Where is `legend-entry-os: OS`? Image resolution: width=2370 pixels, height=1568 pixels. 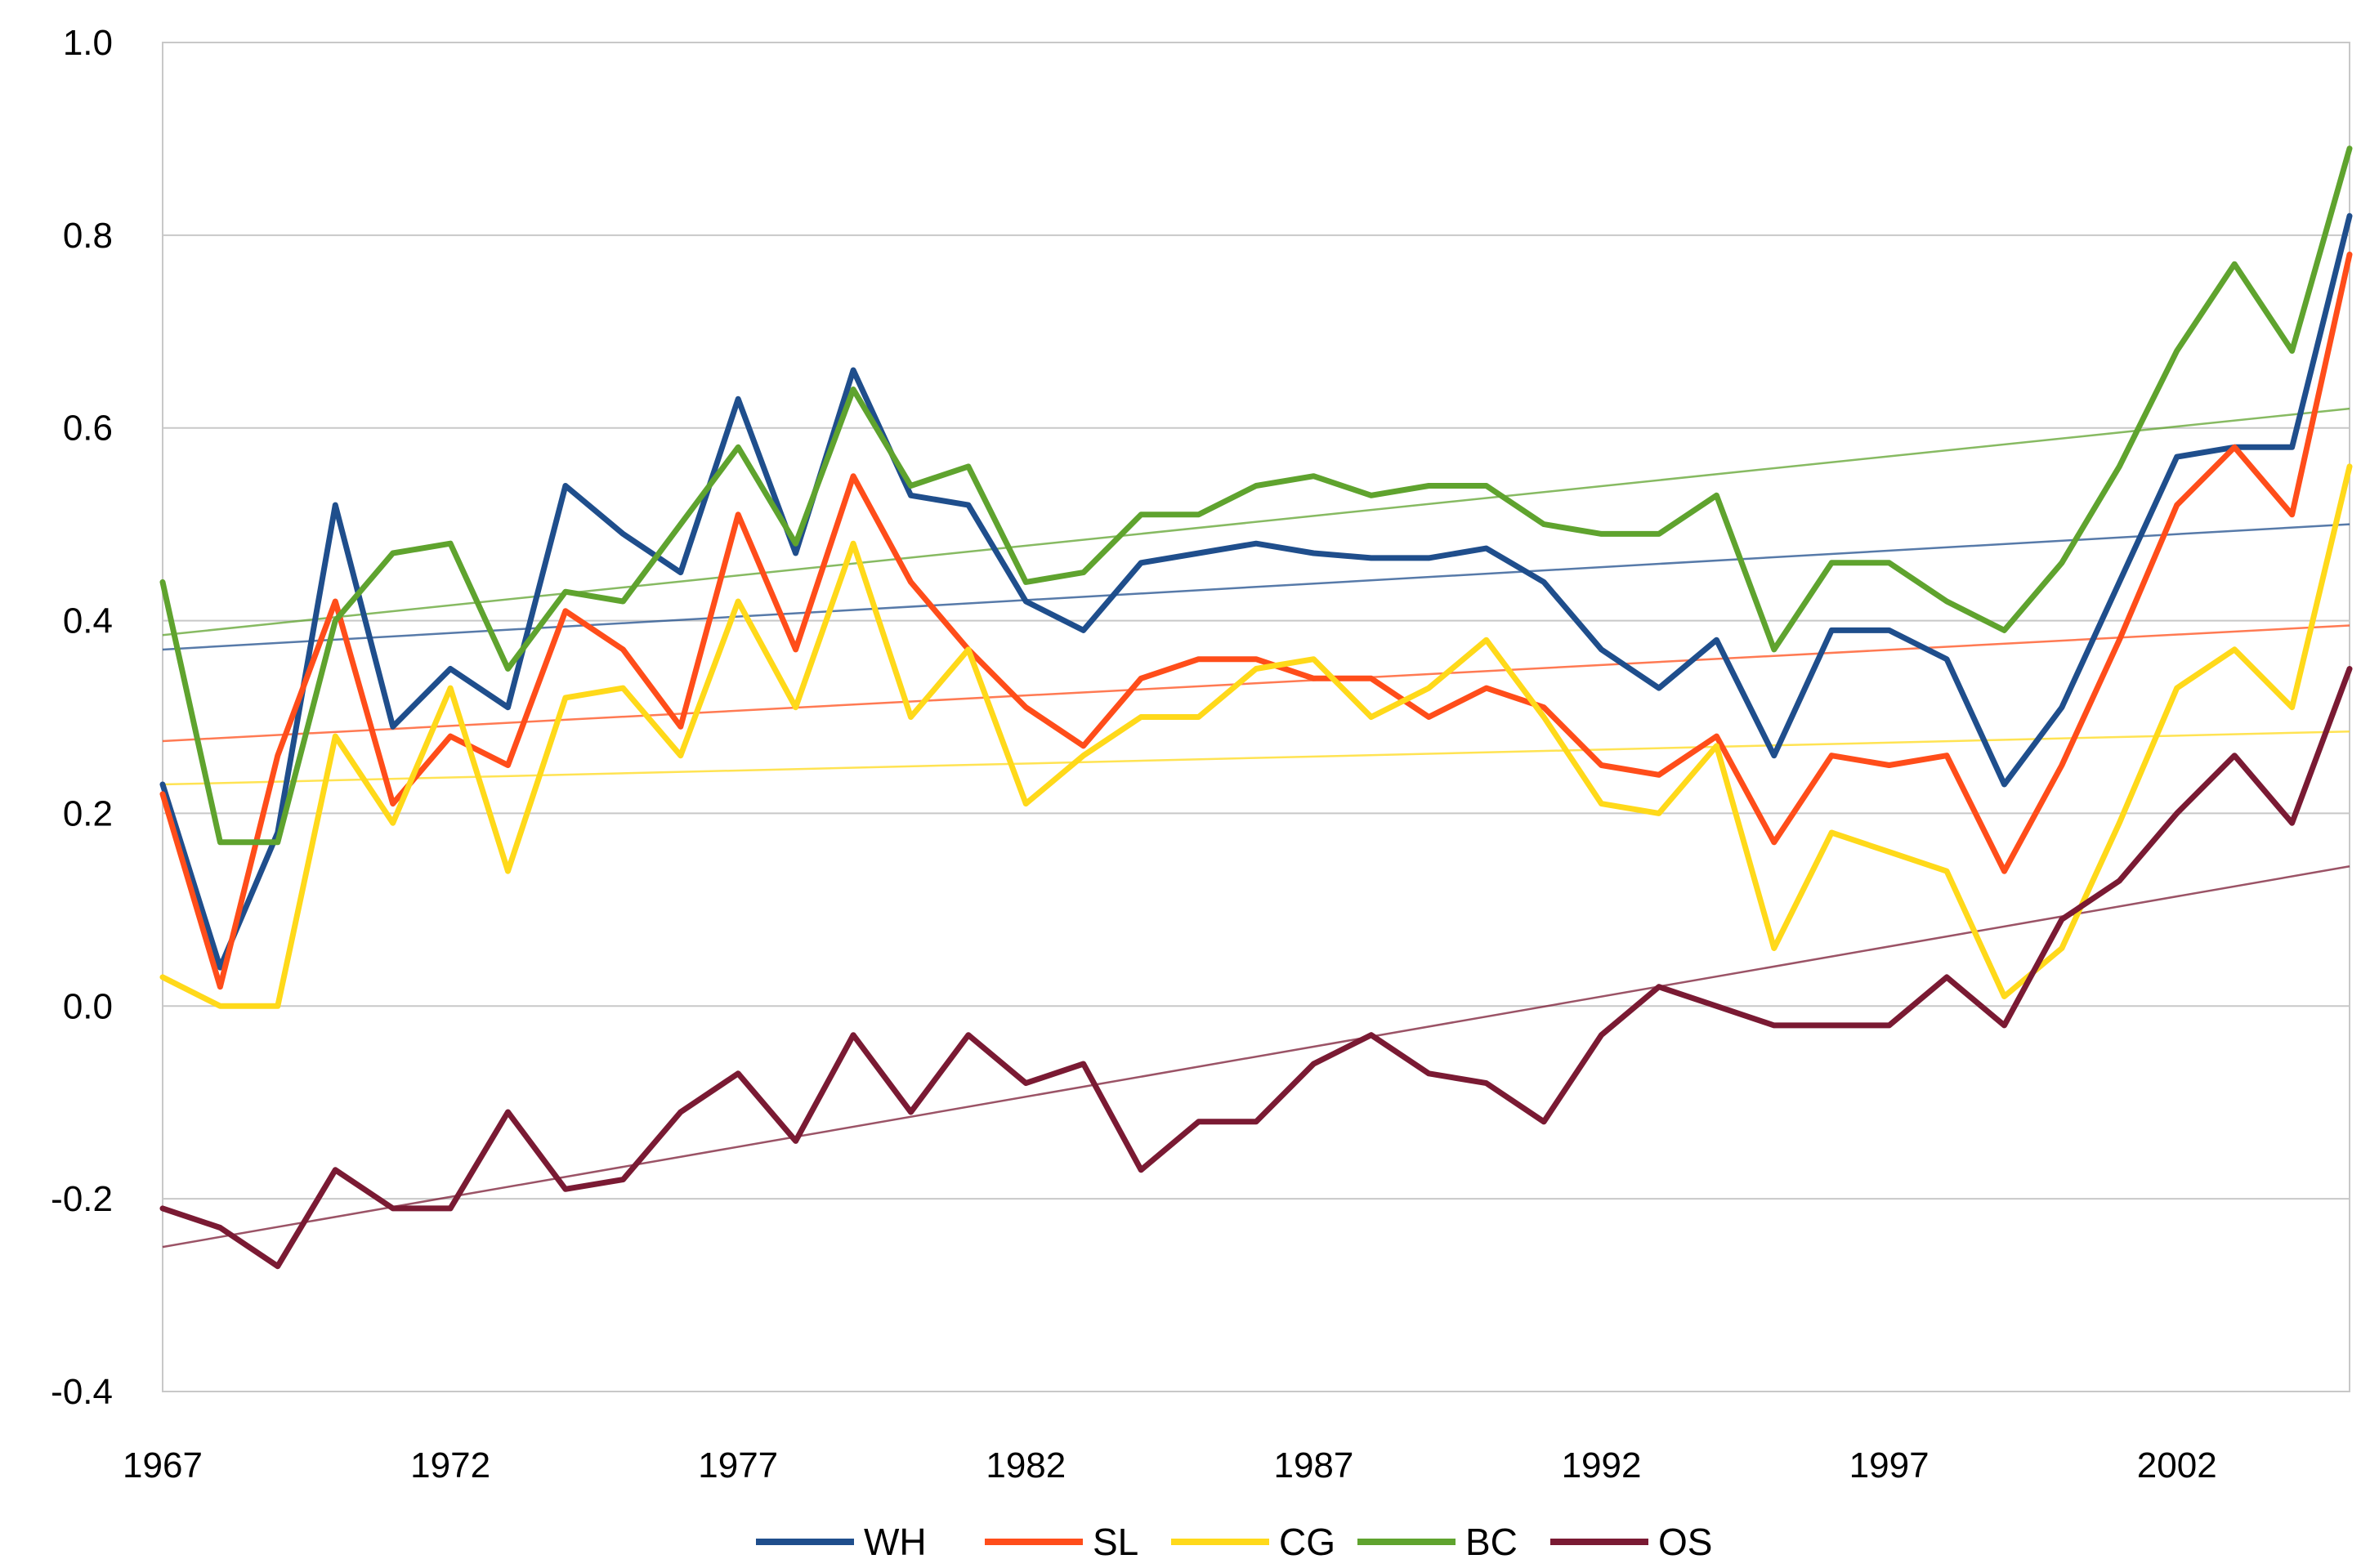
legend-entry-os: OS is located at coordinates (1631, 1542).